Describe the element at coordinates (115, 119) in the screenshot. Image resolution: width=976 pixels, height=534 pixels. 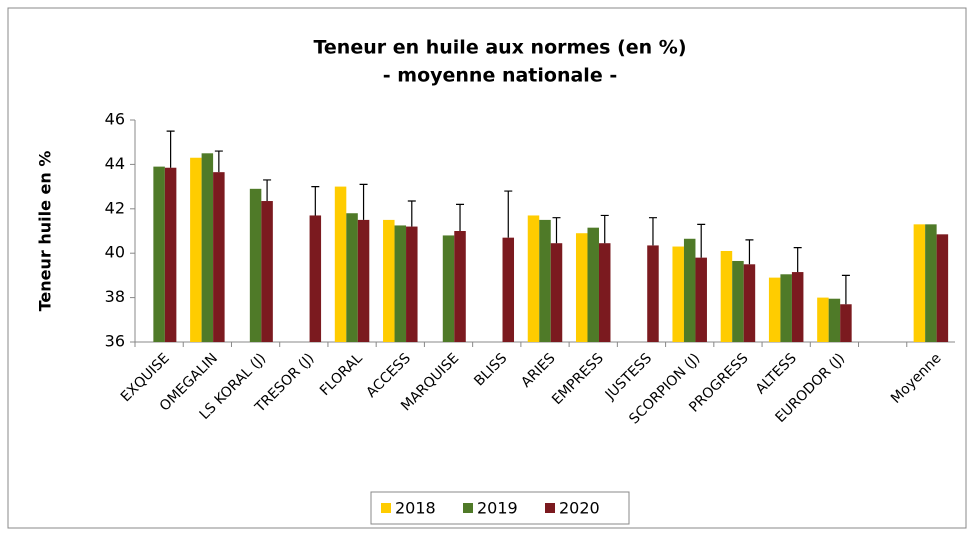
I see `y-tick-label: 46` at that location.